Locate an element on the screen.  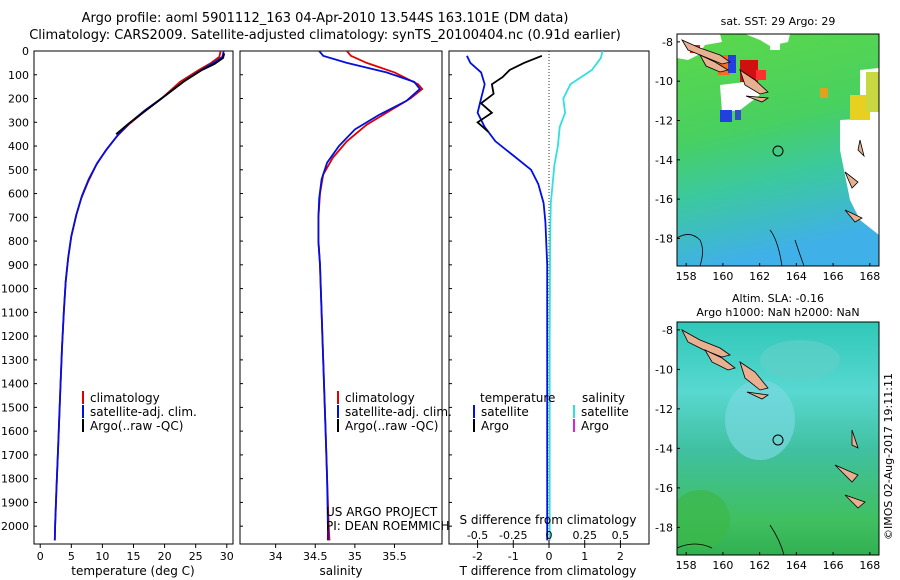
map2-subtitle: Argo h1000: NaN h2000: NaN is located at coordinates (777, 312).